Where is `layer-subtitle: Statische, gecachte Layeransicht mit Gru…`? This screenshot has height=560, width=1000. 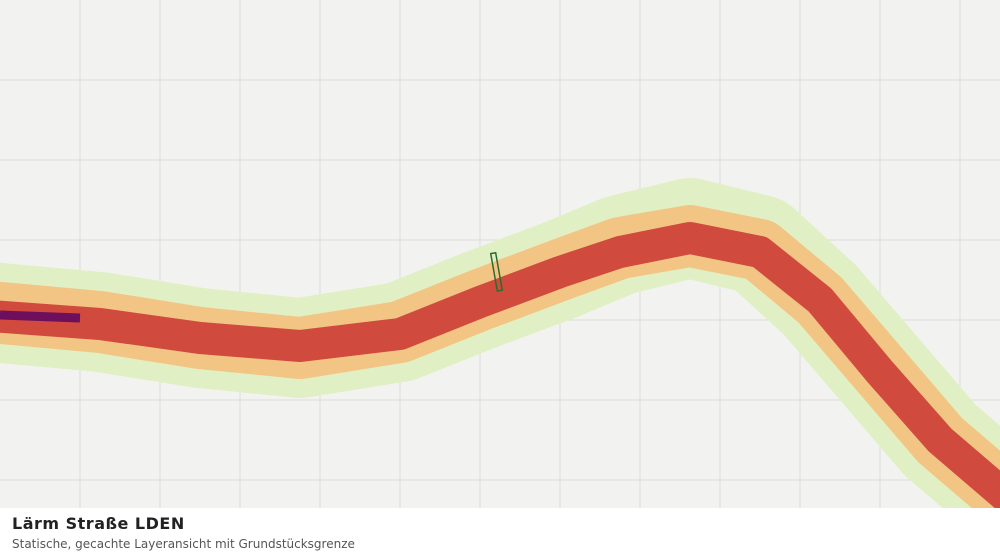
layer-subtitle: Statische, gecachte Layeransicht mit Gru… is located at coordinates (183, 544).